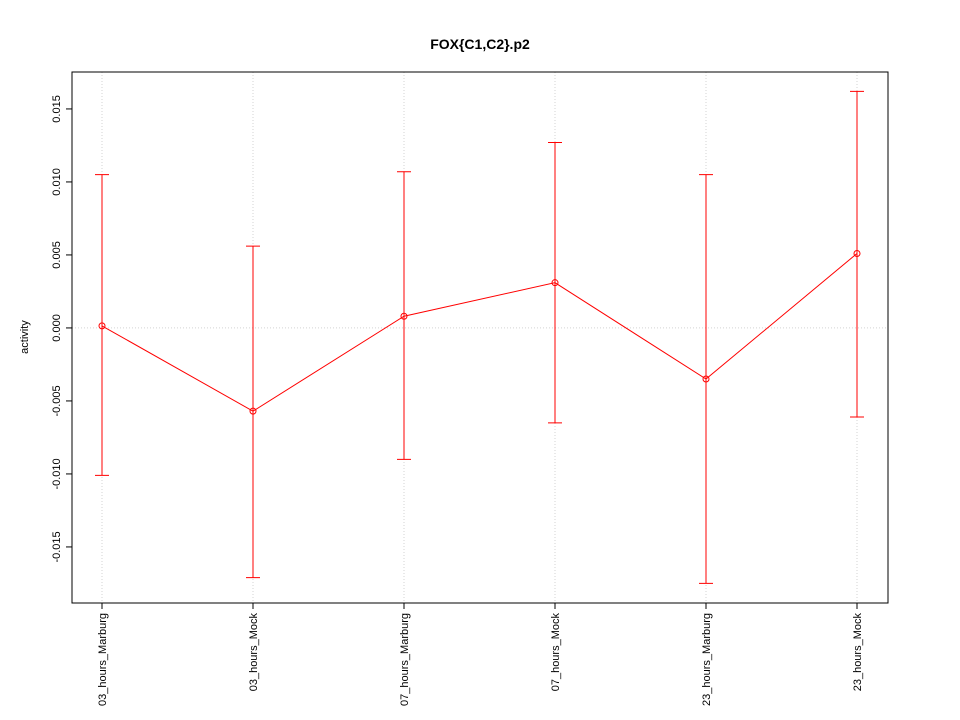 This screenshot has width=960, height=720. Describe the element at coordinates (103, 659) in the screenshot. I see `x-tick-label: 03_hours_Marburg` at that location.